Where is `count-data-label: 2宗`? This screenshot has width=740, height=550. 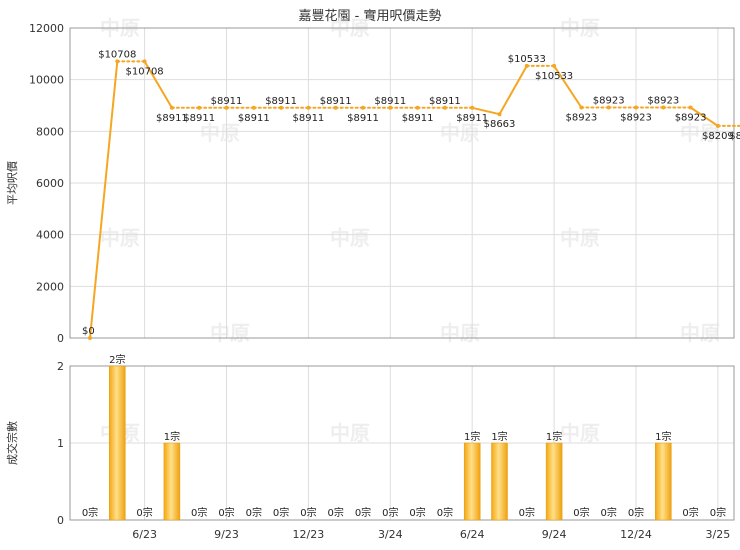 count-data-label: 2宗 is located at coordinates (117, 359).